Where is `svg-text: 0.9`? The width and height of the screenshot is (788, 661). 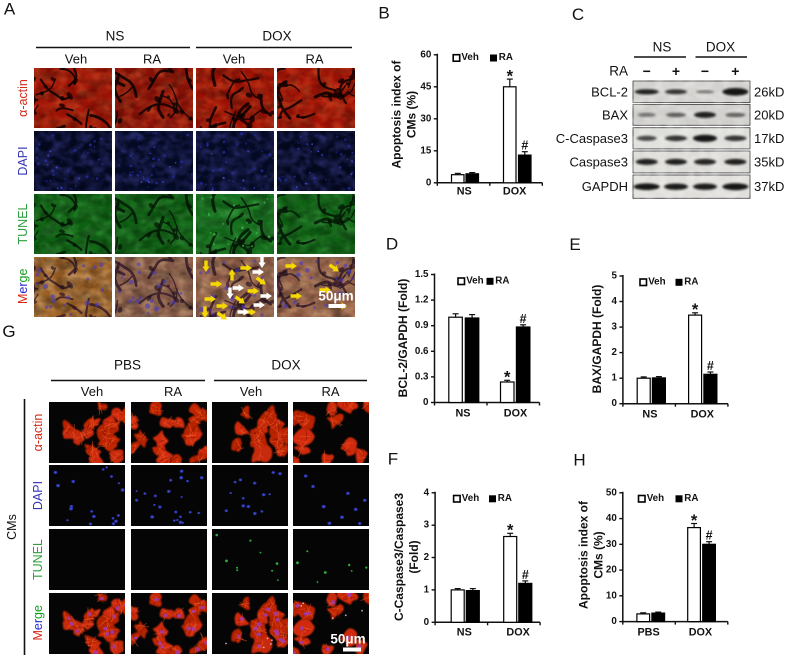
svg-text: 0.9 is located at coordinates (422, 325).